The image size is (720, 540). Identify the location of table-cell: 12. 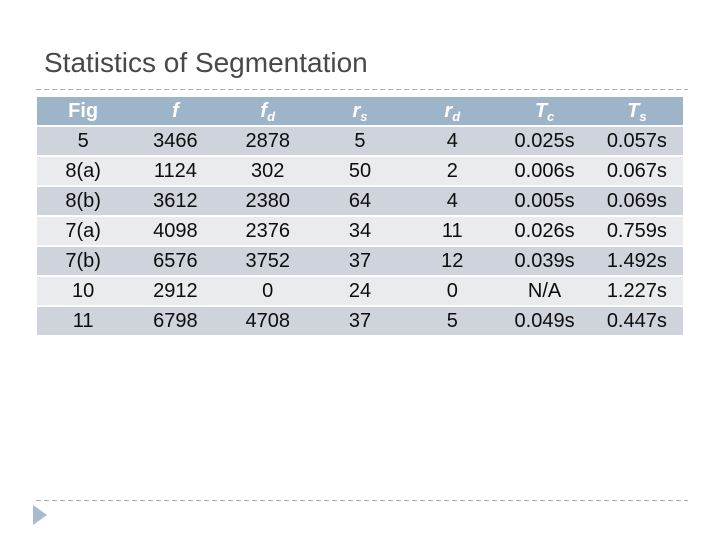
(452, 262).